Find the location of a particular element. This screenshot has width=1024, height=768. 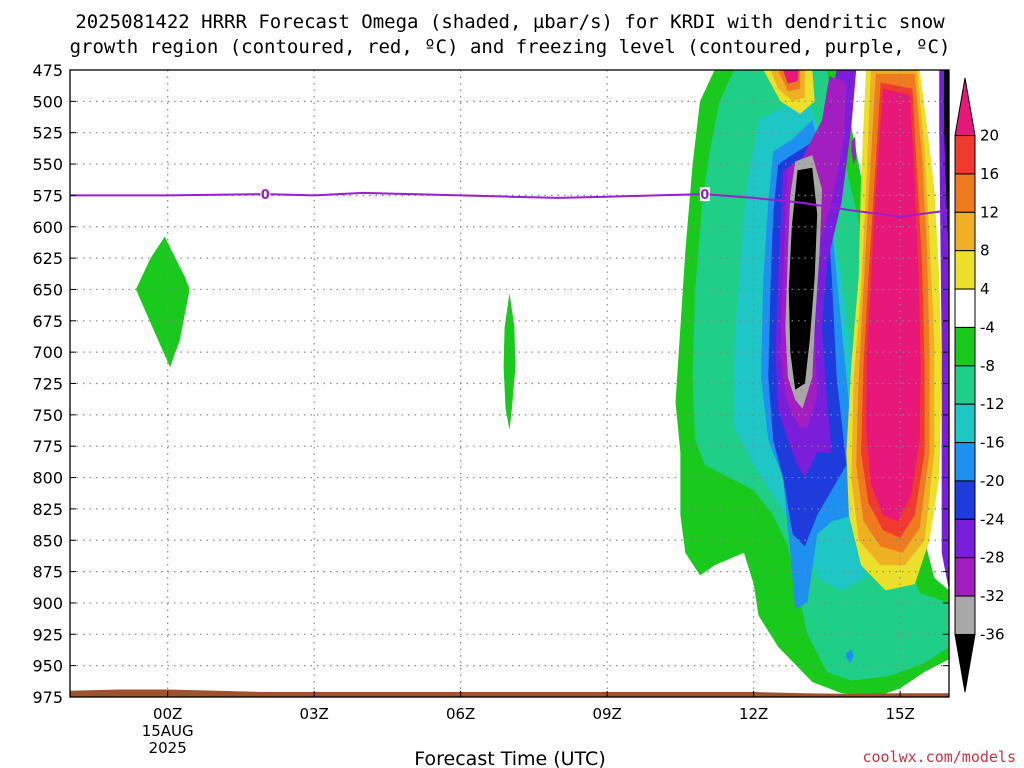

x-tick-sublabel-0-1: 2025 is located at coordinates (168, 748).